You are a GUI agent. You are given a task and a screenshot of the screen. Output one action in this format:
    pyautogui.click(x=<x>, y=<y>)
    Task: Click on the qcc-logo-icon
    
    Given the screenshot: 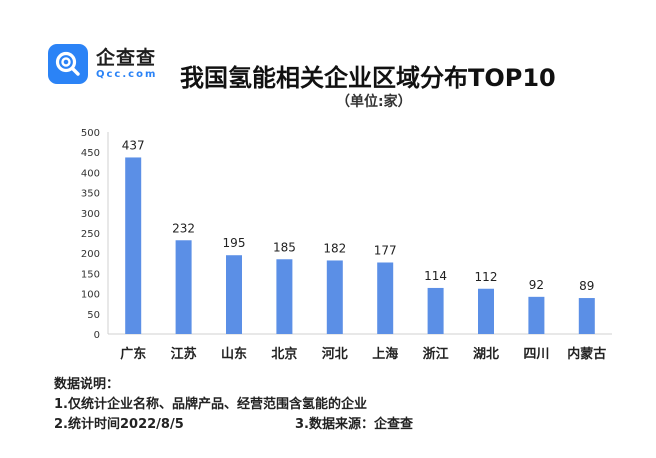 What is the action you would take?
    pyautogui.click(x=68, y=64)
    